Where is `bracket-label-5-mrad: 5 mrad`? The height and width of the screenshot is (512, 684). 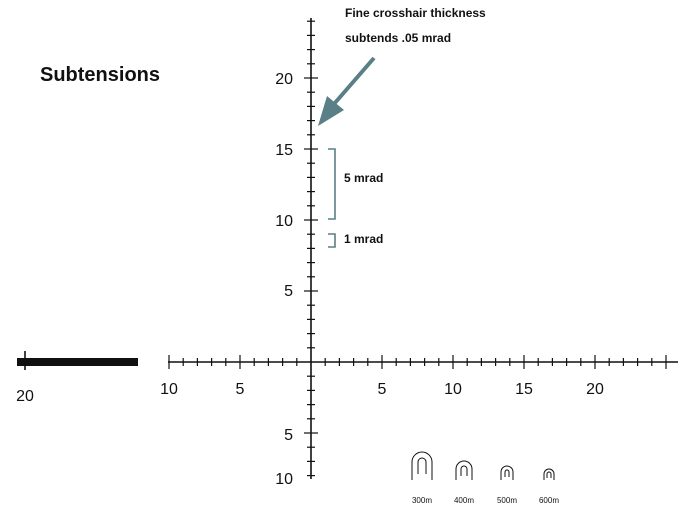 bracket-label-5-mrad: 5 mrad is located at coordinates (363, 178).